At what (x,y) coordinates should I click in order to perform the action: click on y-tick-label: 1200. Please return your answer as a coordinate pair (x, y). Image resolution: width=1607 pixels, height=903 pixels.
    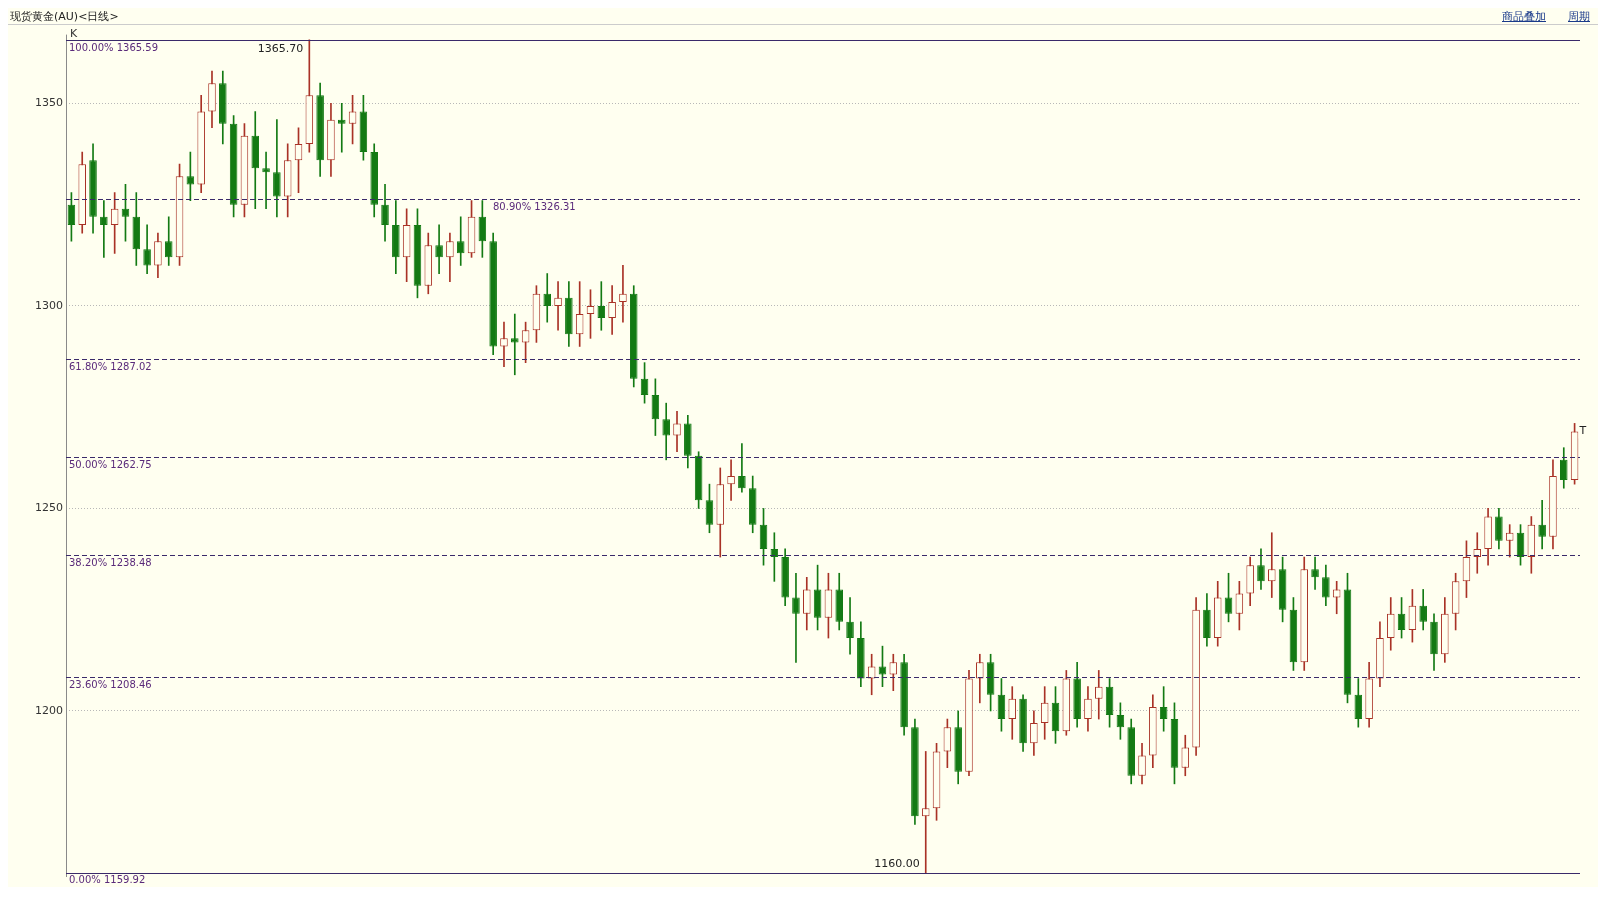
    Looking at the image, I should click on (49, 710).